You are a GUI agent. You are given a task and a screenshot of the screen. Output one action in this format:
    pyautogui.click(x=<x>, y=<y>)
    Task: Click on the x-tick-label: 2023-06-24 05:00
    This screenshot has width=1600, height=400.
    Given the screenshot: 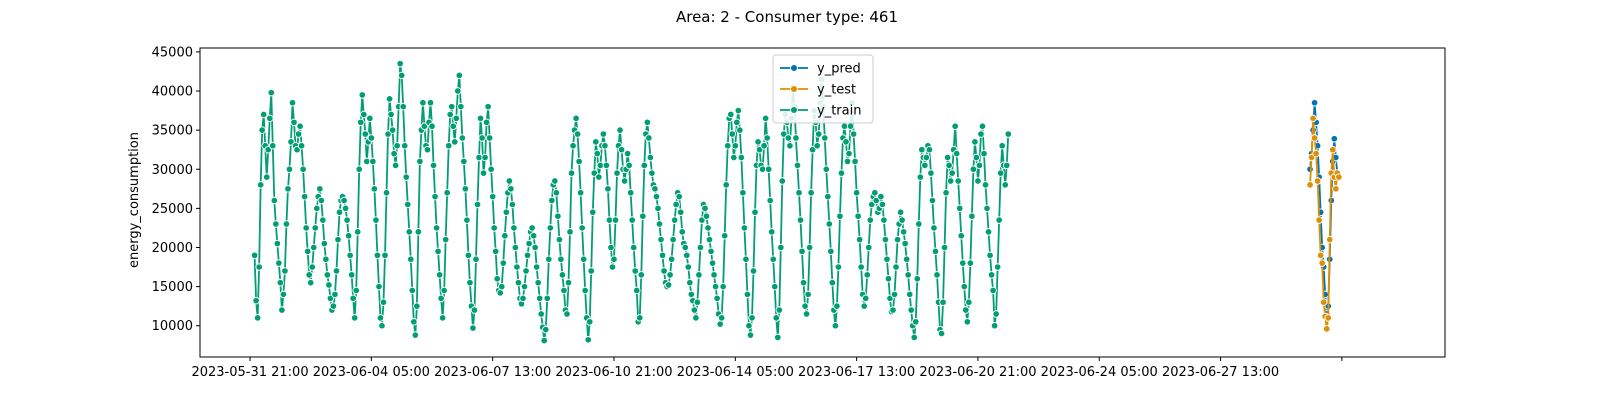 What is the action you would take?
    pyautogui.click(x=1099, y=372)
    